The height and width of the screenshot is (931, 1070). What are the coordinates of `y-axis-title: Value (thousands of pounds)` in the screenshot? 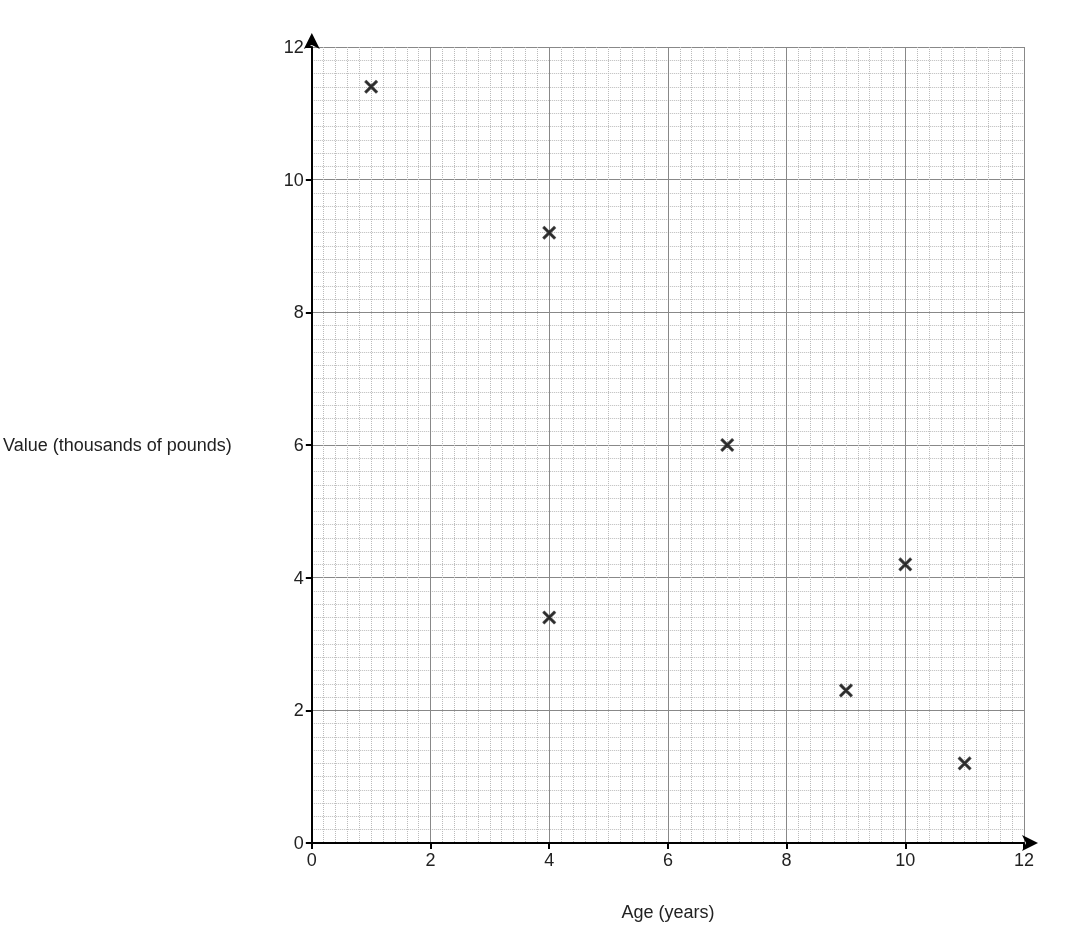 It's located at (117, 445).